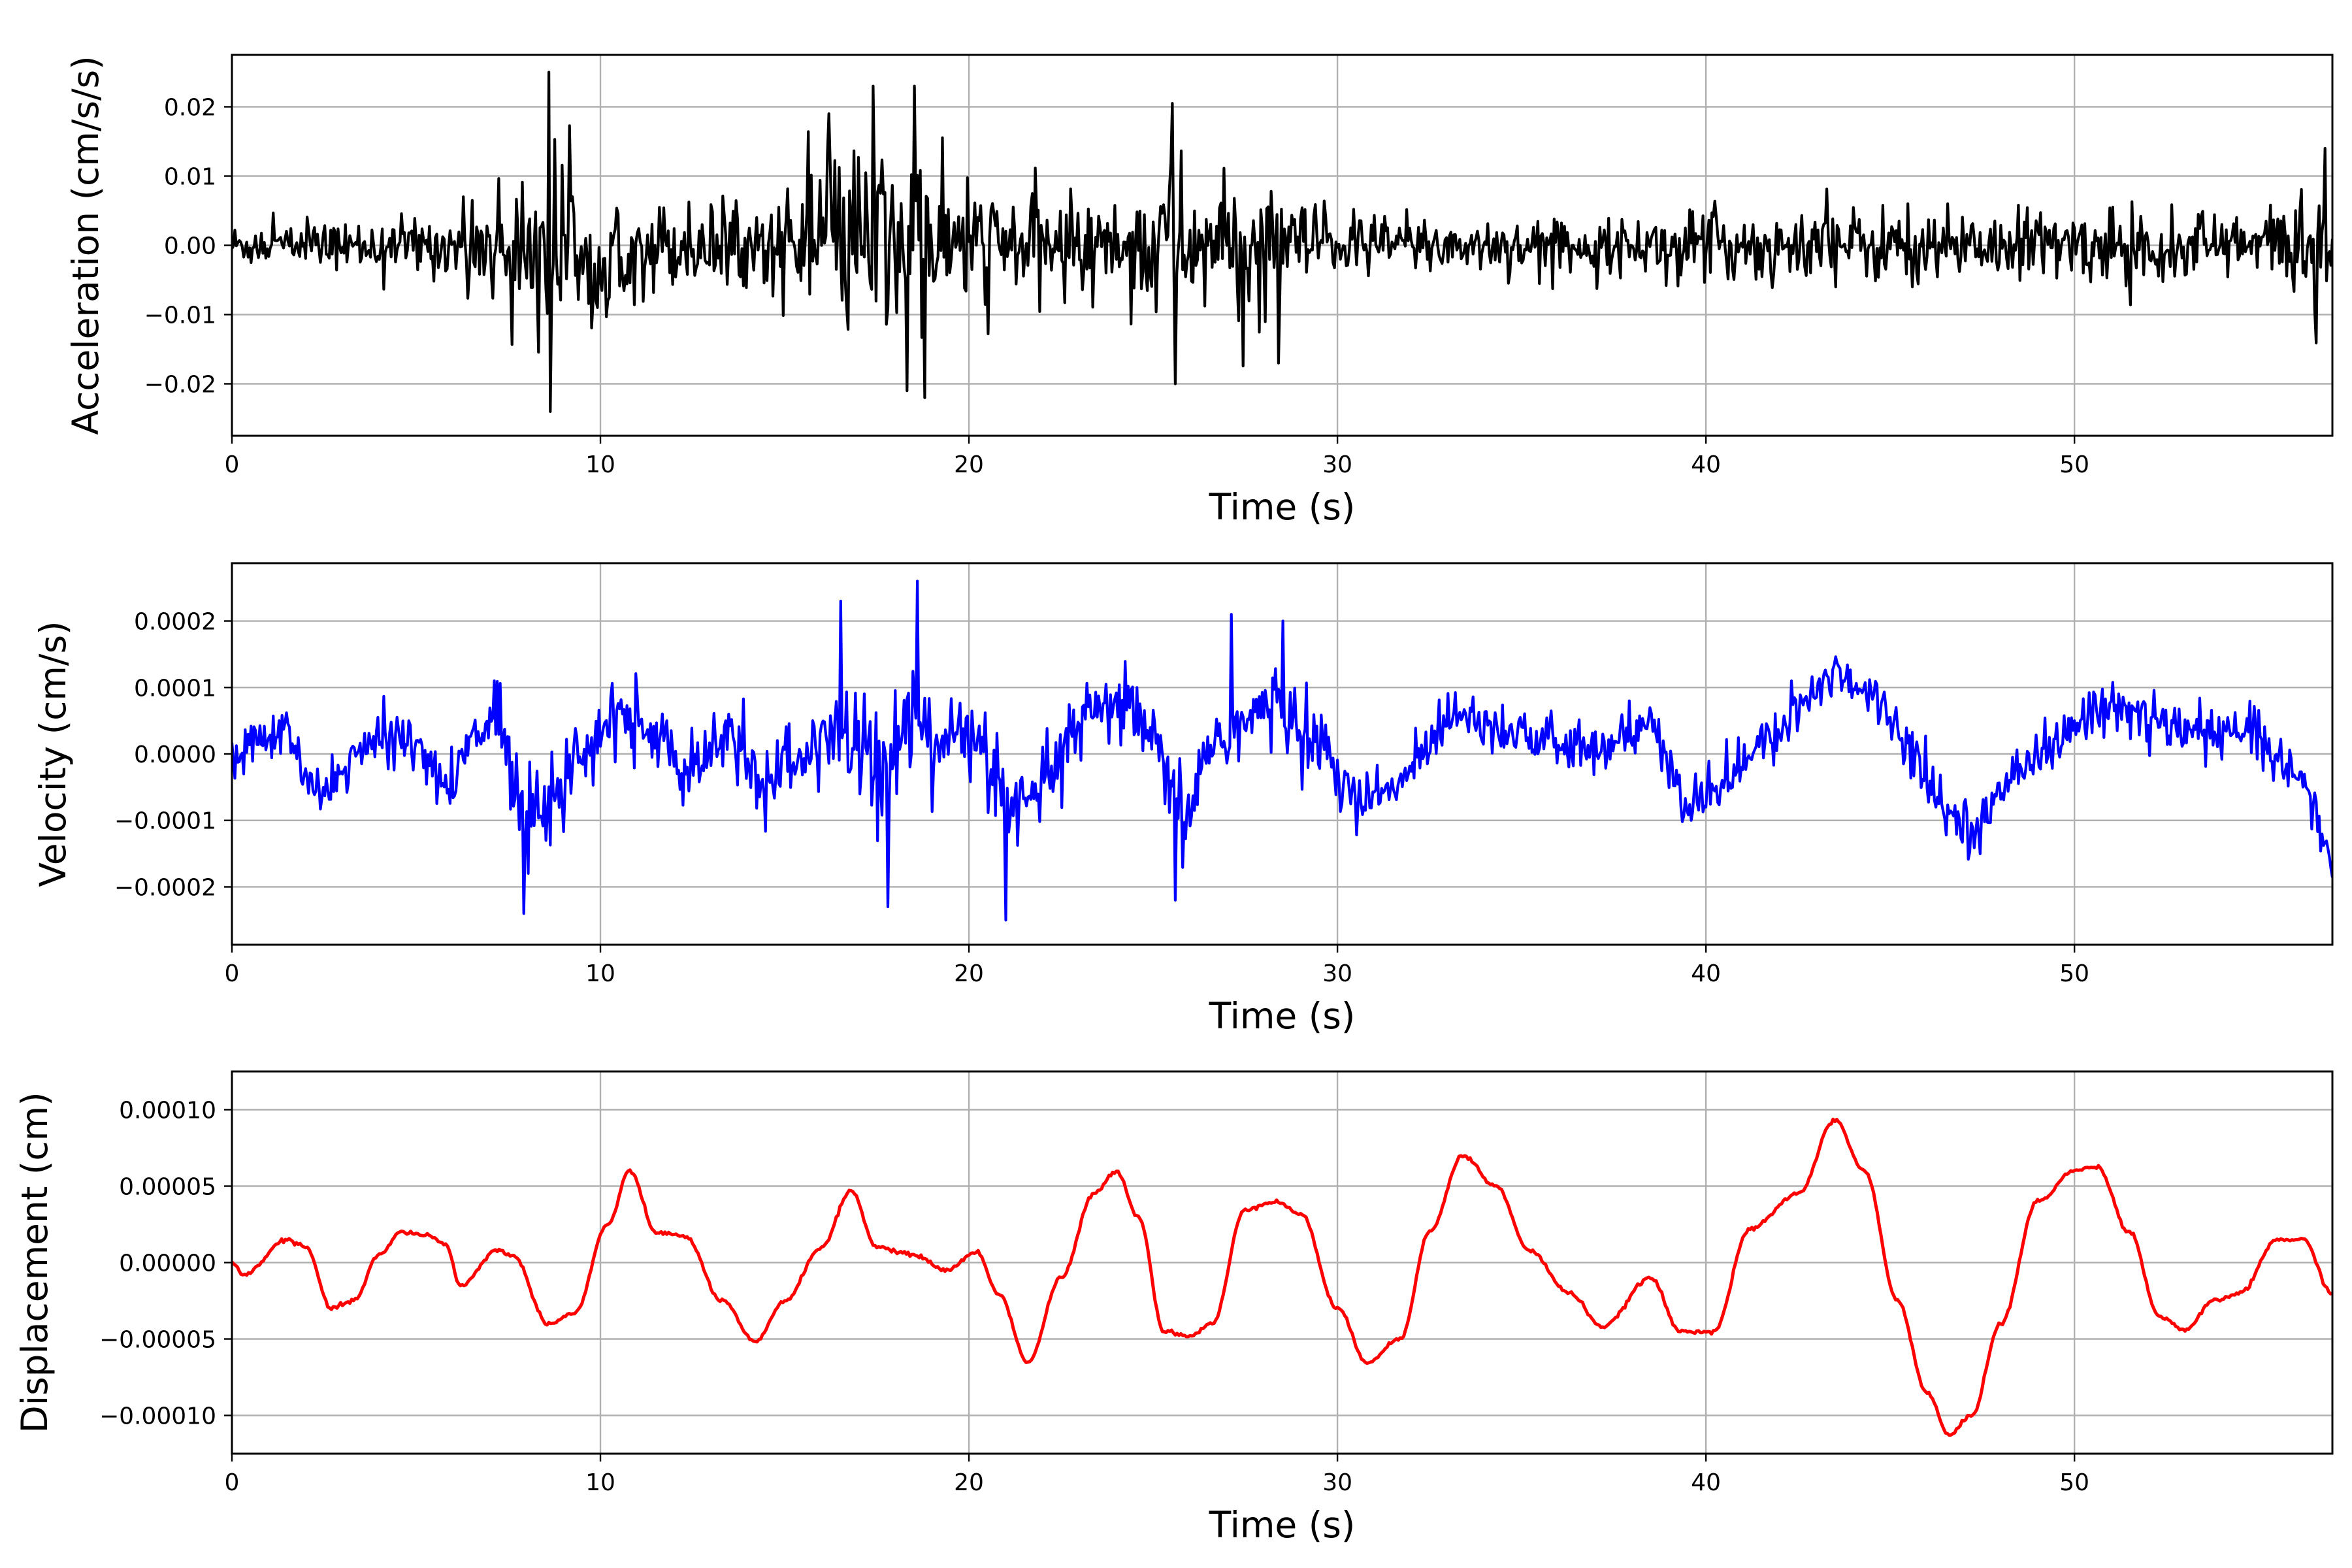 This screenshot has height=1568, width=2352. I want to click on acceleration-y-axis-label: Acceleration (cm/s/s), so click(85, 245).